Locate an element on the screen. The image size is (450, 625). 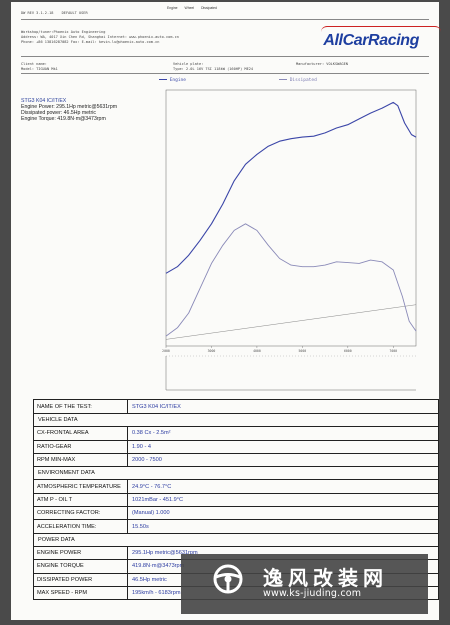
field-label: MAX SPEED - RPM is located at coordinates (80, 593).